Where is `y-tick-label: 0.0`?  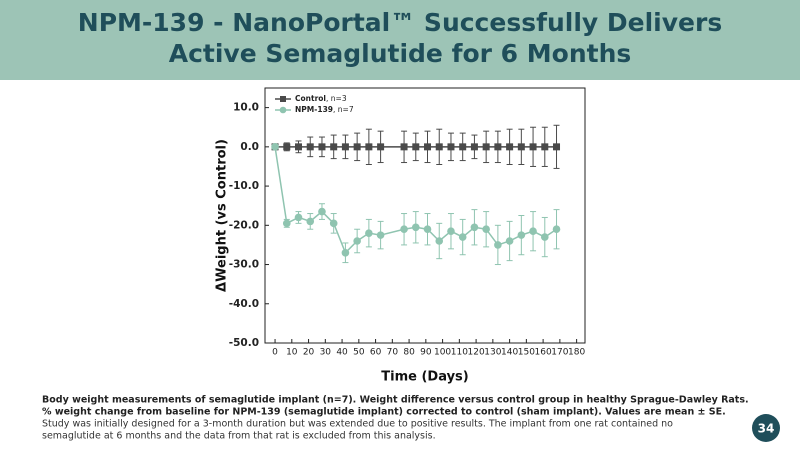
y-tick-label: 0.0 is located at coordinates (249, 147).